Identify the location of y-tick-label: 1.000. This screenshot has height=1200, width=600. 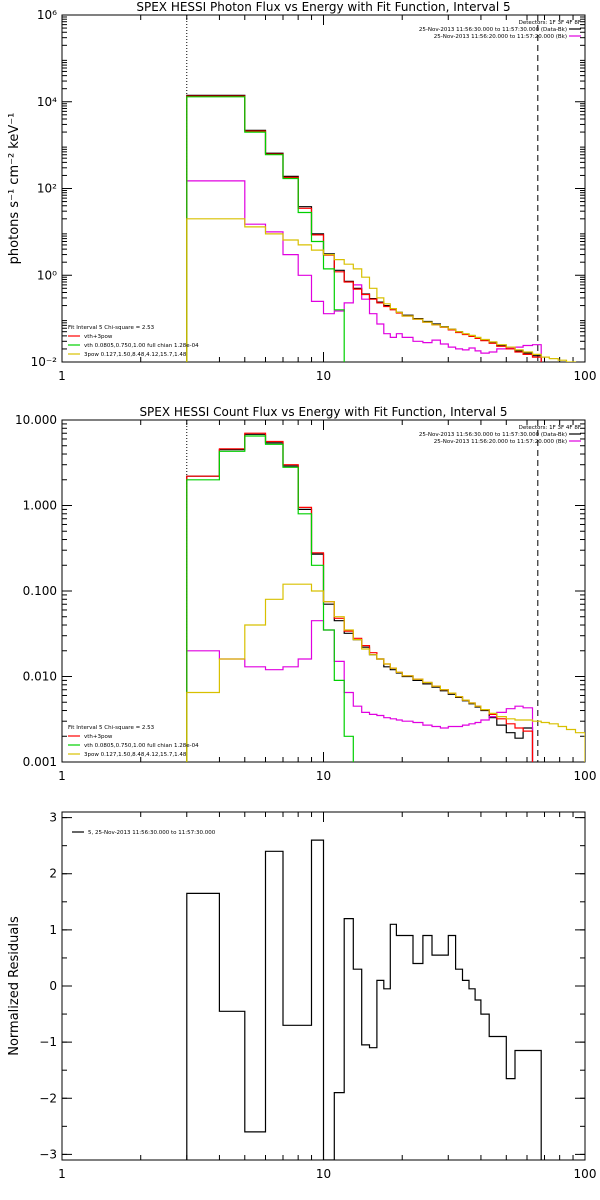
(40, 506).